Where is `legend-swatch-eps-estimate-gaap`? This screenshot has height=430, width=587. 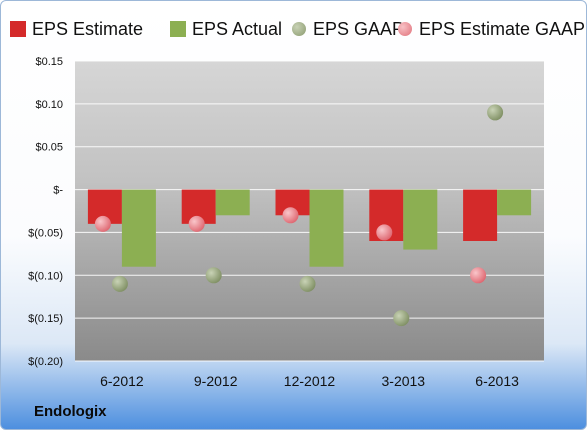 legend-swatch-eps-estimate-gaap is located at coordinates (405, 29).